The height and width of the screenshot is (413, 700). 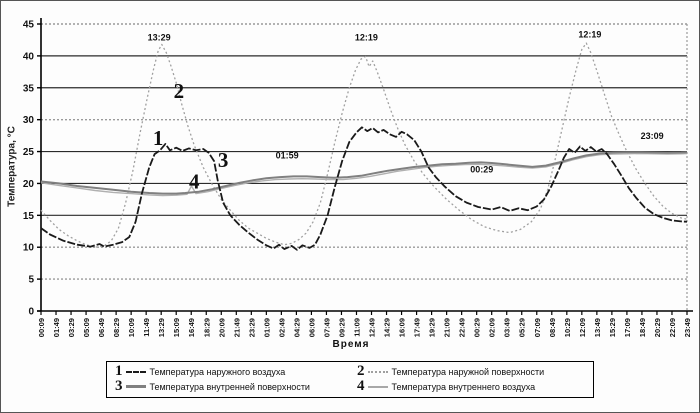 What do you see at coordinates (229, 386) in the screenshot?
I see `legend-label-inner-surface: Температура внутренней поверхности` at bounding box center [229, 386].